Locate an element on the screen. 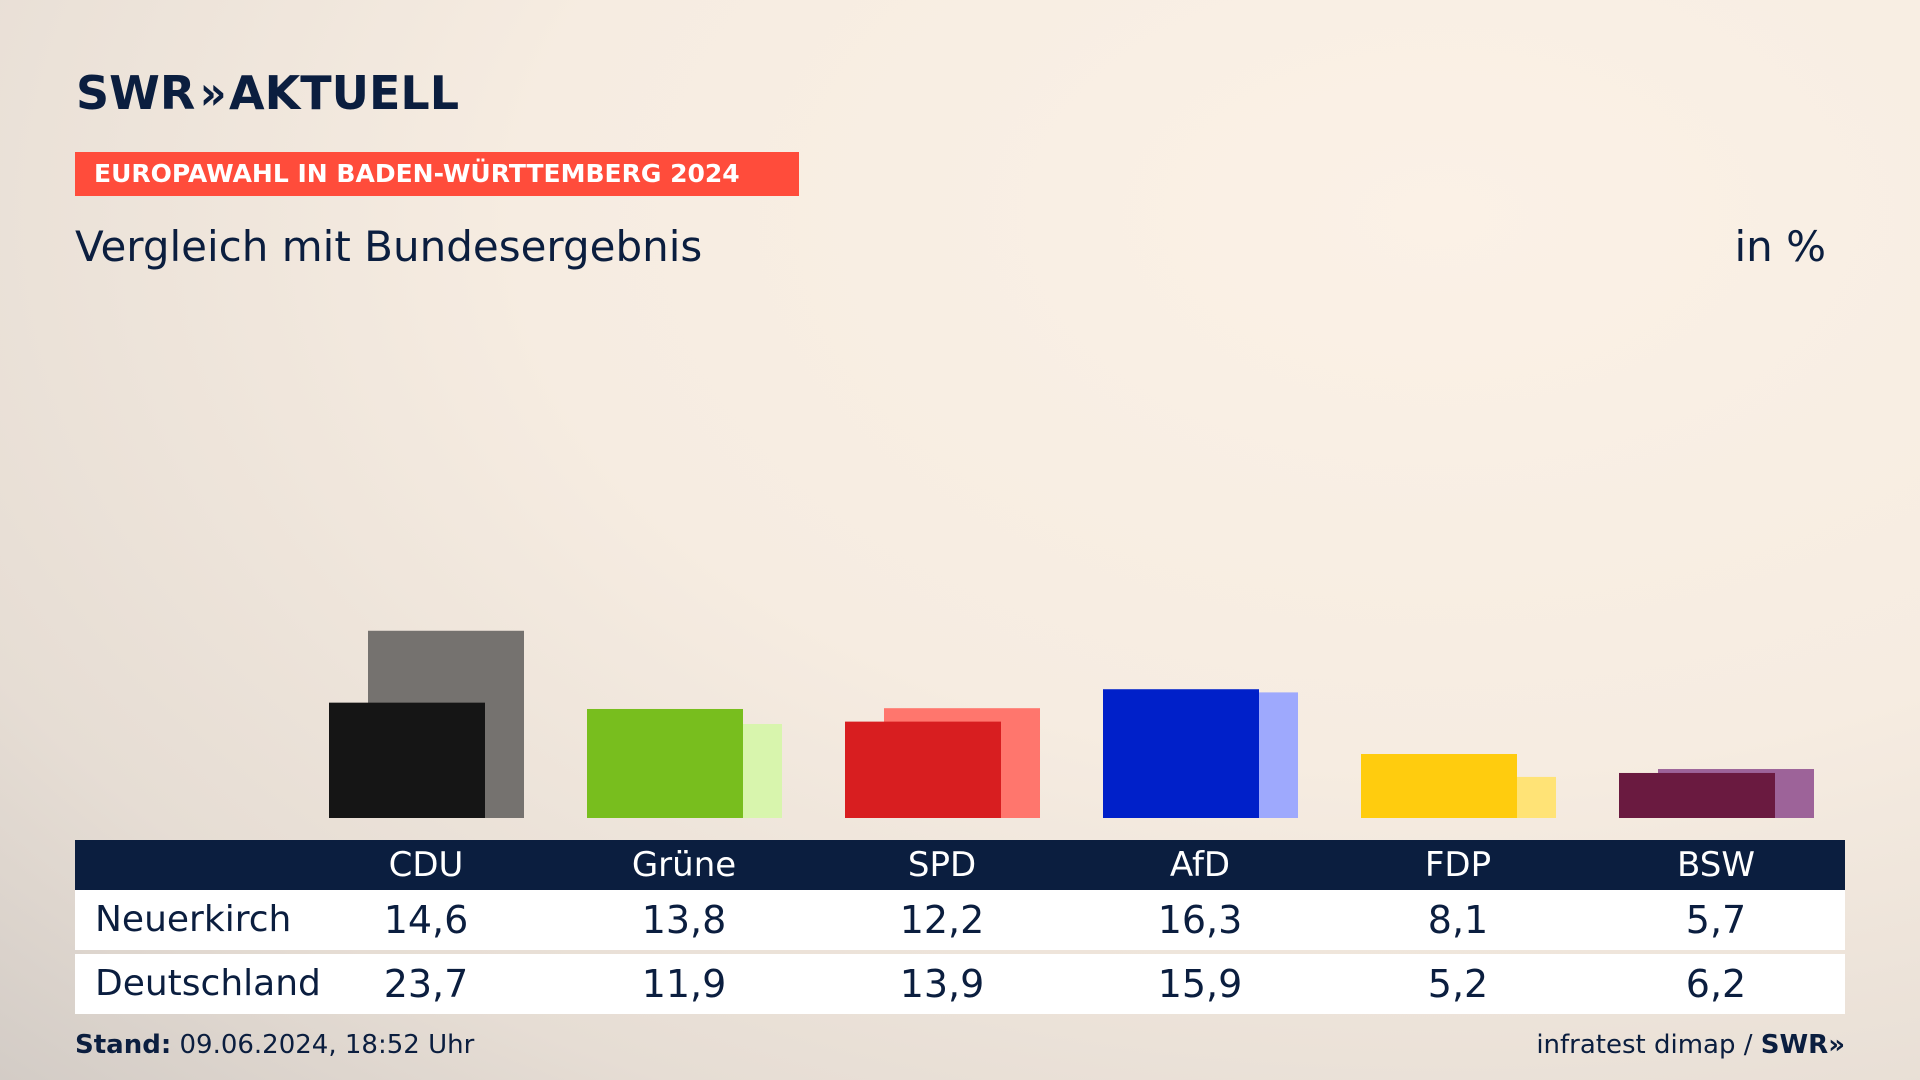  table-cell: 6,2 is located at coordinates (1716, 984).